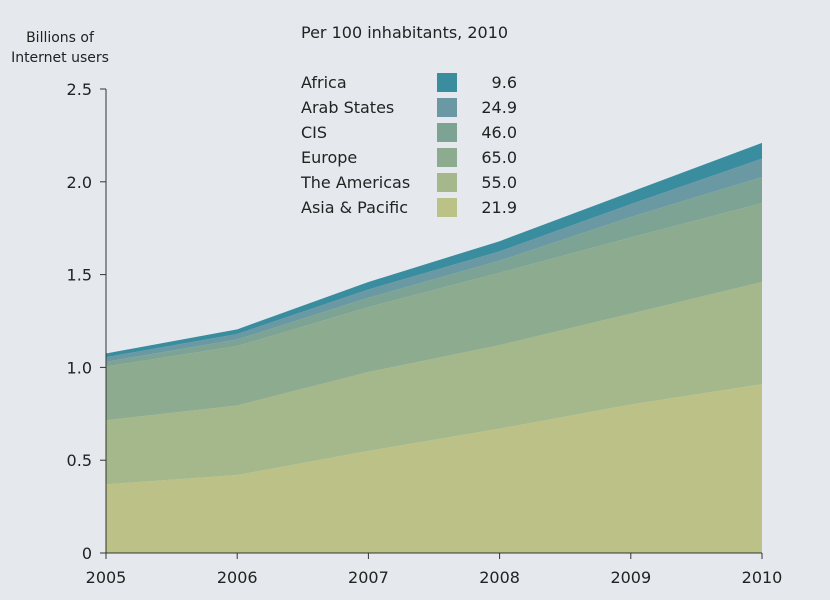  What do you see at coordinates (499, 207) in the screenshot?
I see `legend-value-asia-pacific: 21.9` at bounding box center [499, 207].